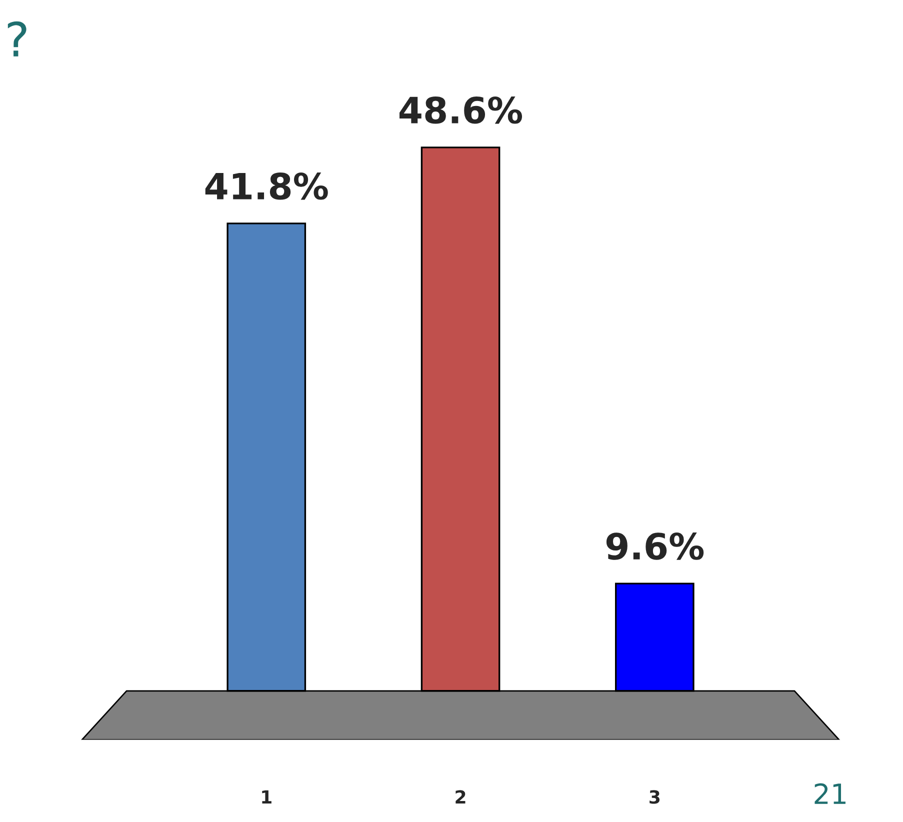  I want to click on data-label: 9.6%, so click(655, 546).